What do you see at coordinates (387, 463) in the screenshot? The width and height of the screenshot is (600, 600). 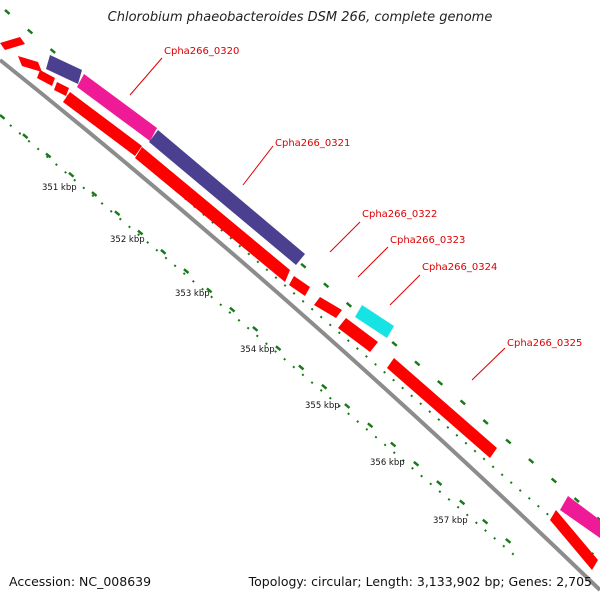 I see `kbp-label: 356 kbp` at bounding box center [387, 463].